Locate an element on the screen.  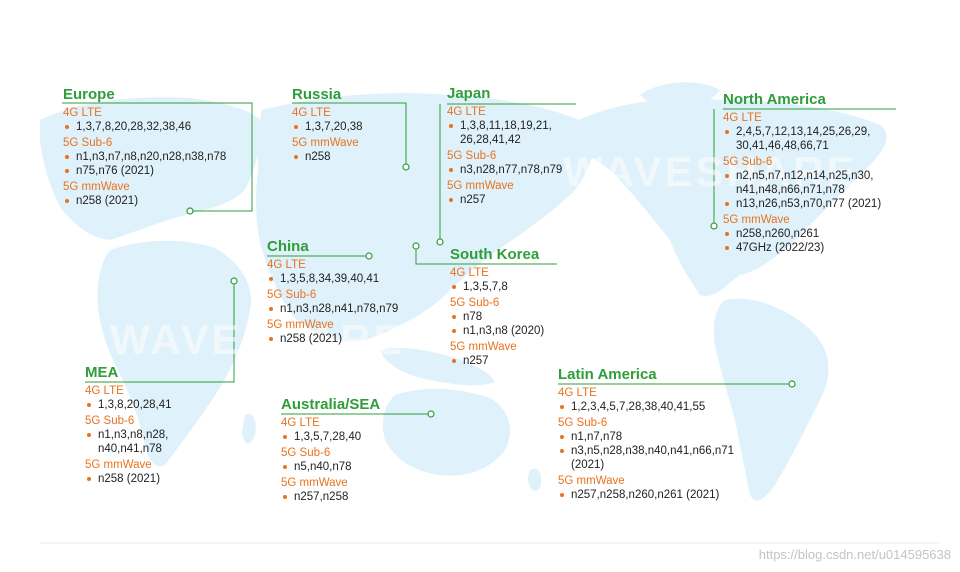
band-list-item: n75,n76 (2021) is located at coordinates (144, 171).